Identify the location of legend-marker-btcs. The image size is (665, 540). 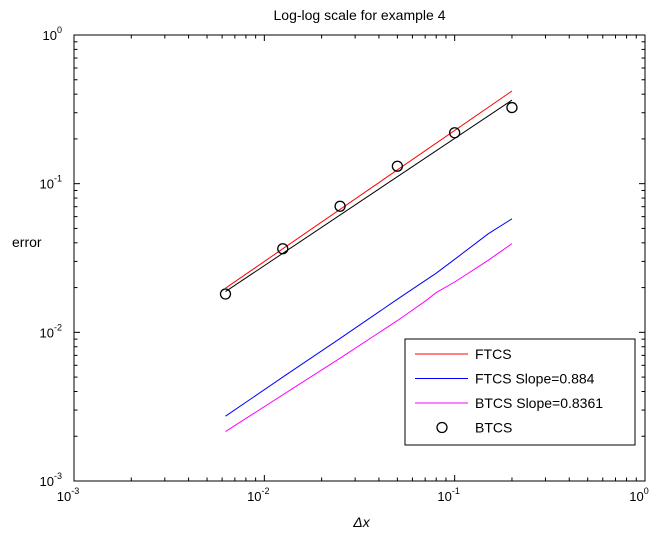
(442, 427).